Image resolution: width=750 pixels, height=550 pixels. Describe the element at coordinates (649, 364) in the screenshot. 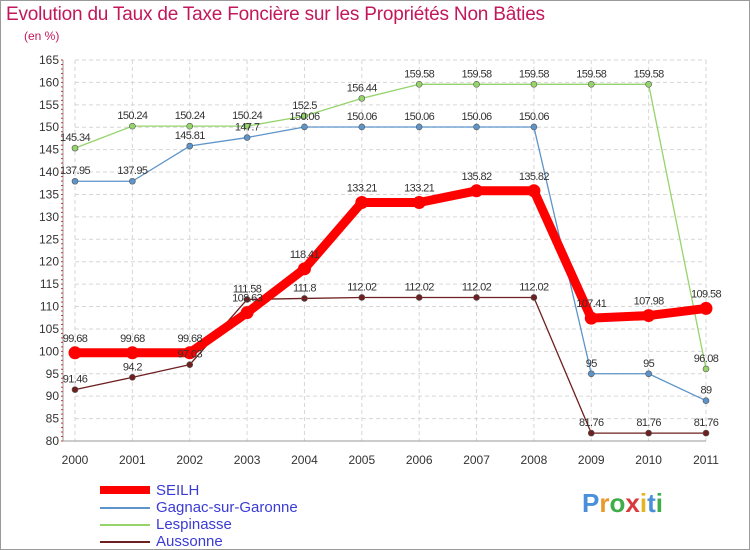

I see `data-label-gagnac-sur-garonne: 95` at that location.